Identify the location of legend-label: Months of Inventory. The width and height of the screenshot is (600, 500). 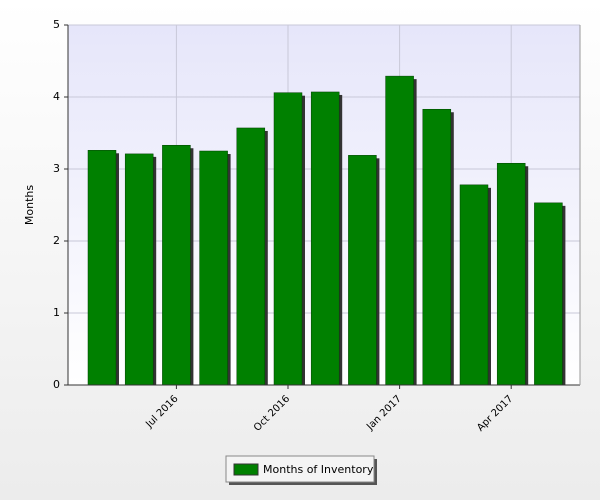
(318, 469).